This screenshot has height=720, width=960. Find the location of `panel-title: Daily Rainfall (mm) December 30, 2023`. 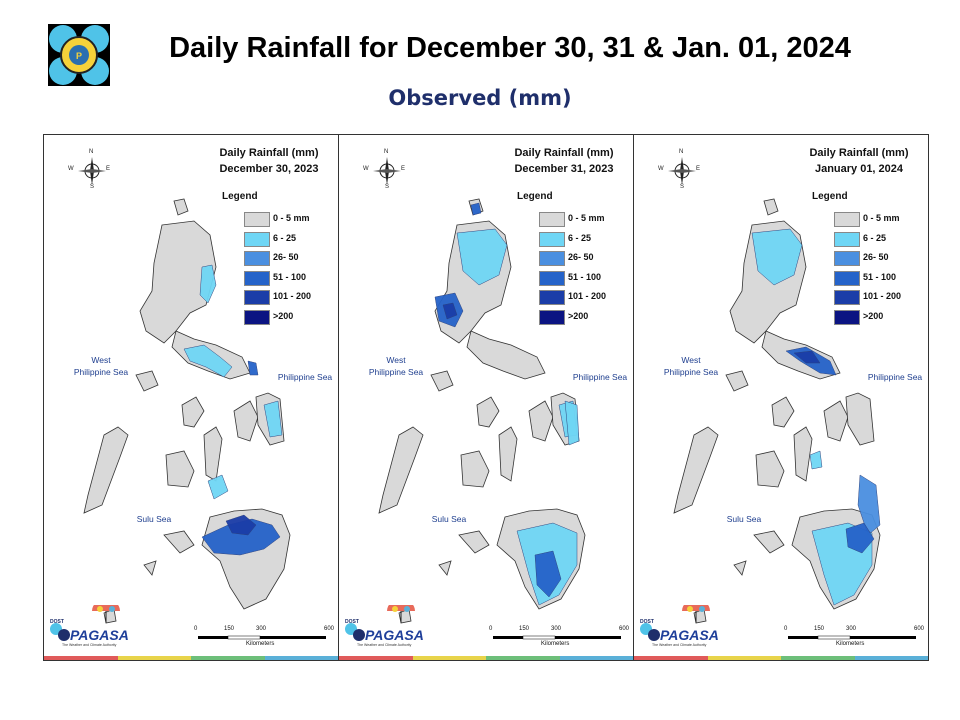

panel-title: Daily Rainfall (mm) December 30, 2023 is located at coordinates (269, 161).